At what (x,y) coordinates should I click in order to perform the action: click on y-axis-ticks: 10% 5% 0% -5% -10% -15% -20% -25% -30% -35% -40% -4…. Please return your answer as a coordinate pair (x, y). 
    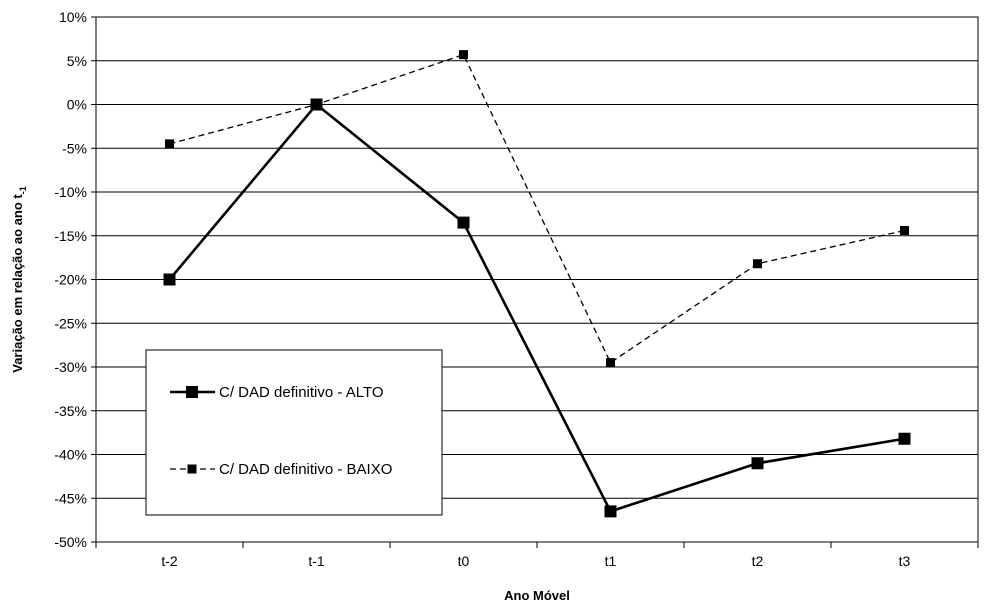
    Looking at the image, I should click on (75, 279).